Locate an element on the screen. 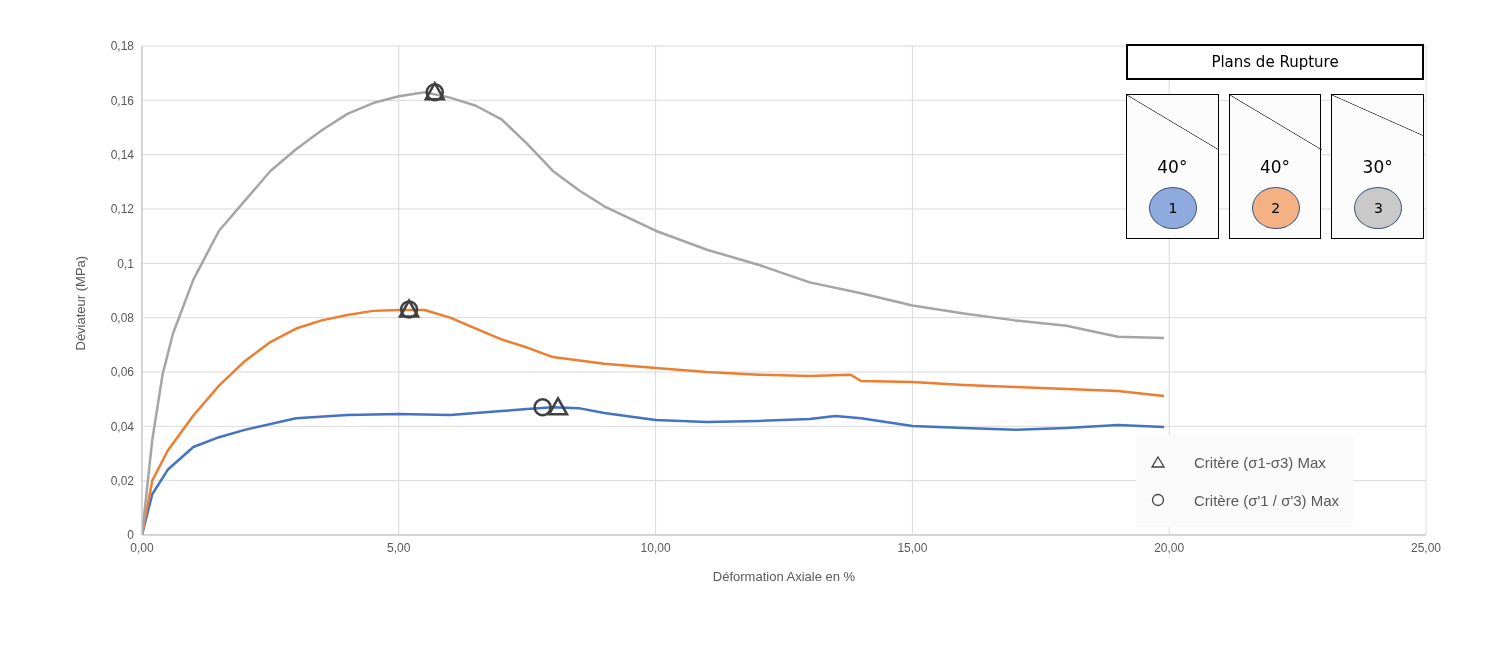  y-tick-label: 0,14 is located at coordinates (122, 154).